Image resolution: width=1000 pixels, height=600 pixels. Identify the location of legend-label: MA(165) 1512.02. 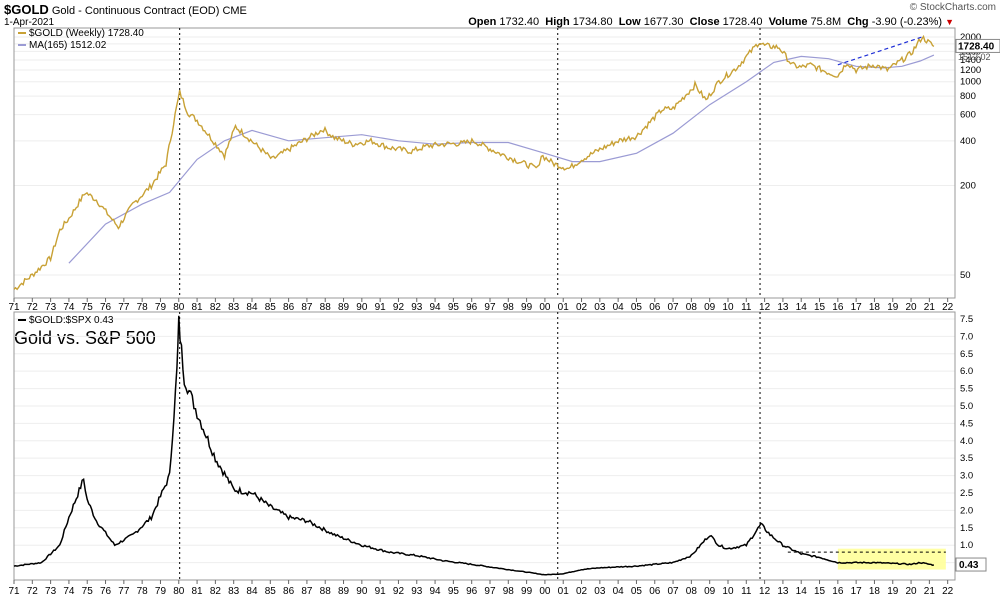
(68, 45).